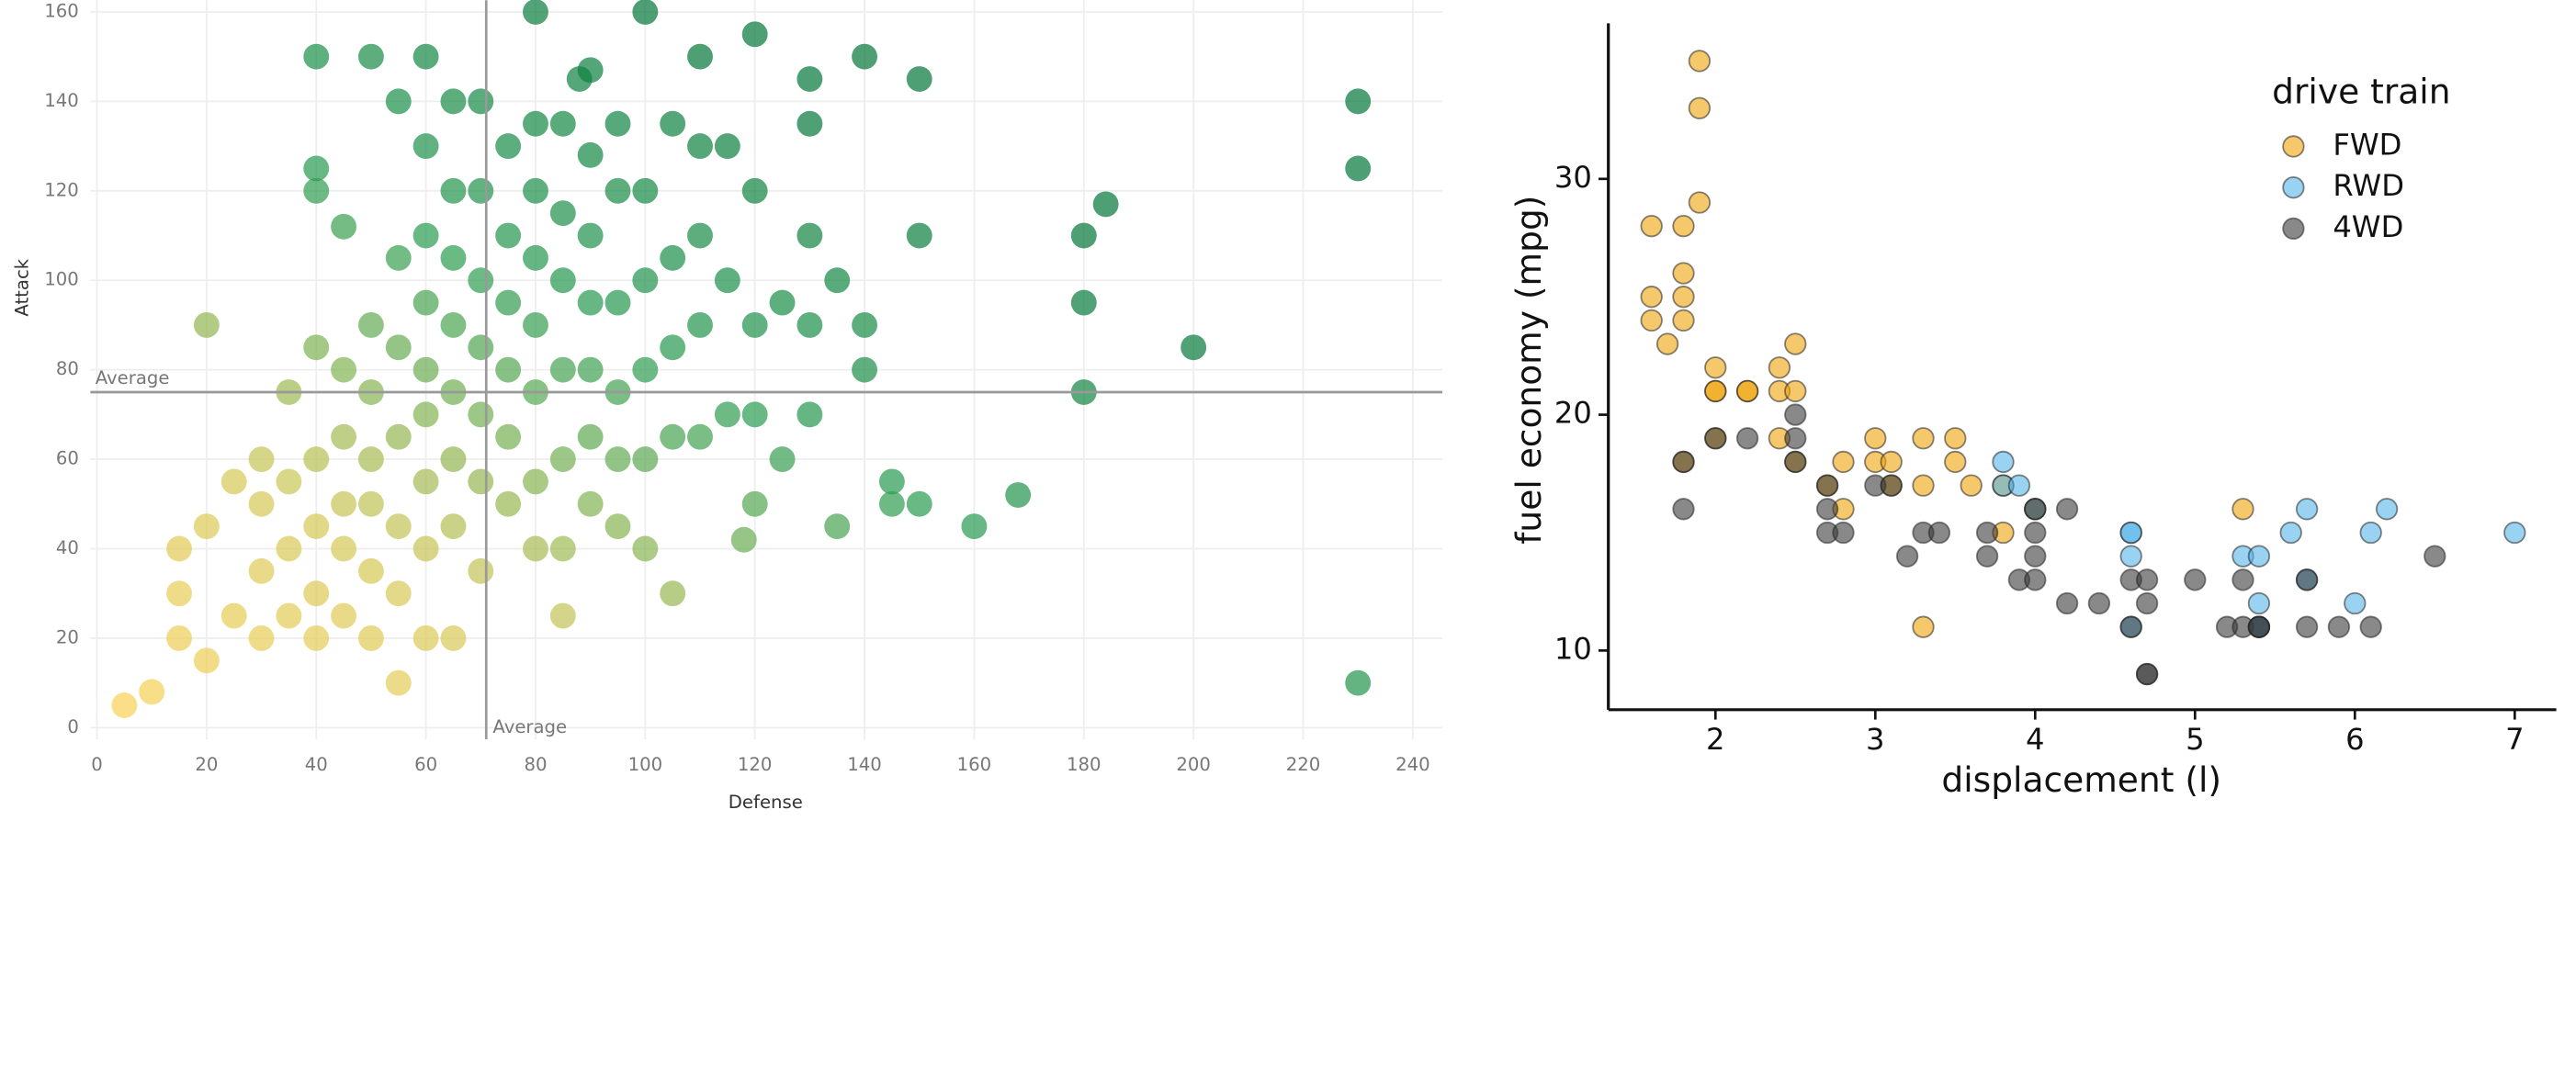 The height and width of the screenshot is (1091, 2576). Describe the element at coordinates (316, 764) in the screenshot. I see `x-tick-label: 40` at that location.